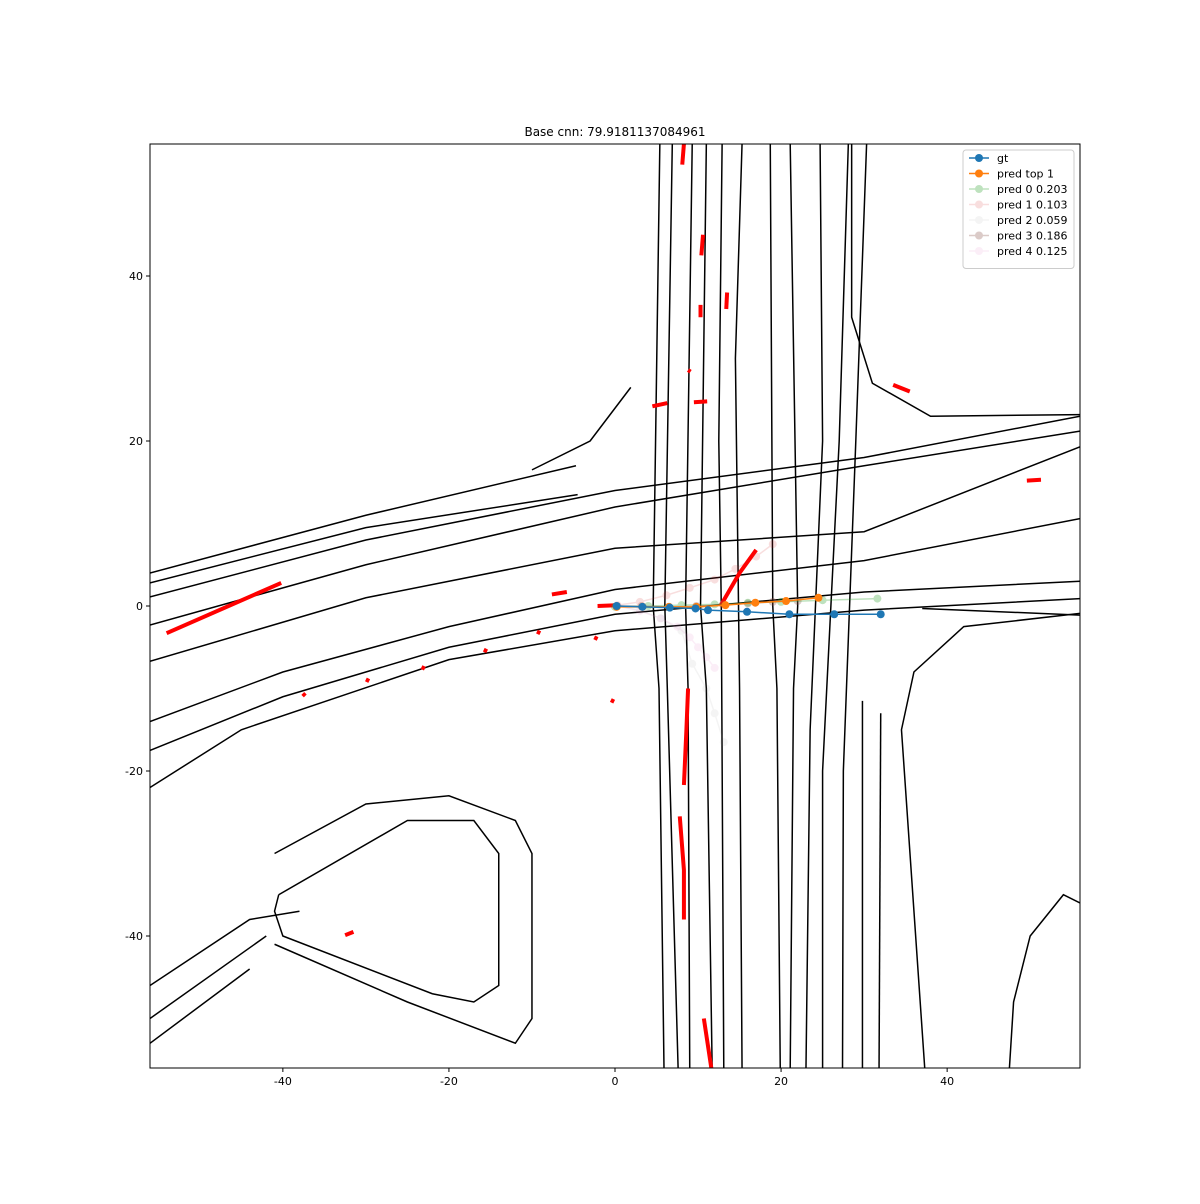 The height and width of the screenshot is (1204, 1200). Describe the element at coordinates (139, 606) in the screenshot. I see `y-tick-label: 0` at that location.